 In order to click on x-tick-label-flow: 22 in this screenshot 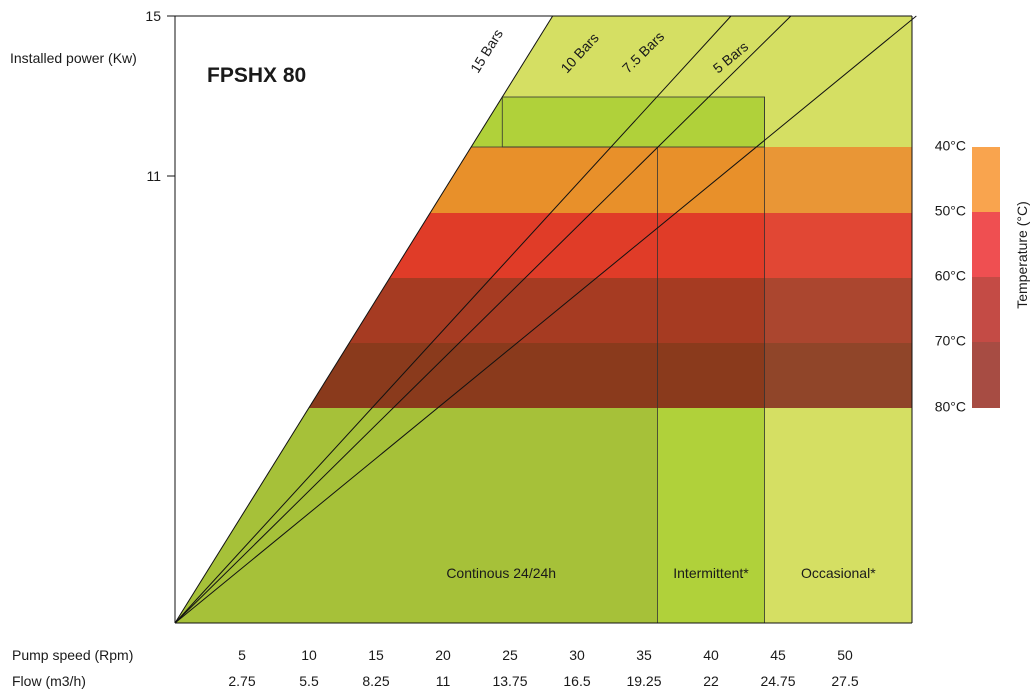, I will do `click(711, 681)`.